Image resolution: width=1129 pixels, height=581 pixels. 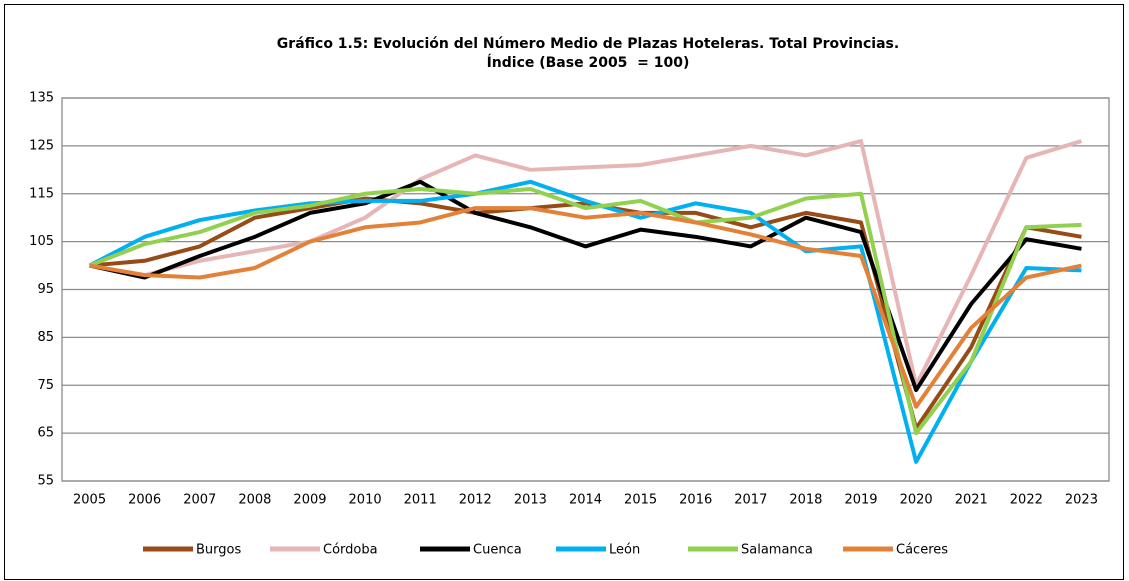 I want to click on x-tick-label: 2010, so click(x=365, y=500).